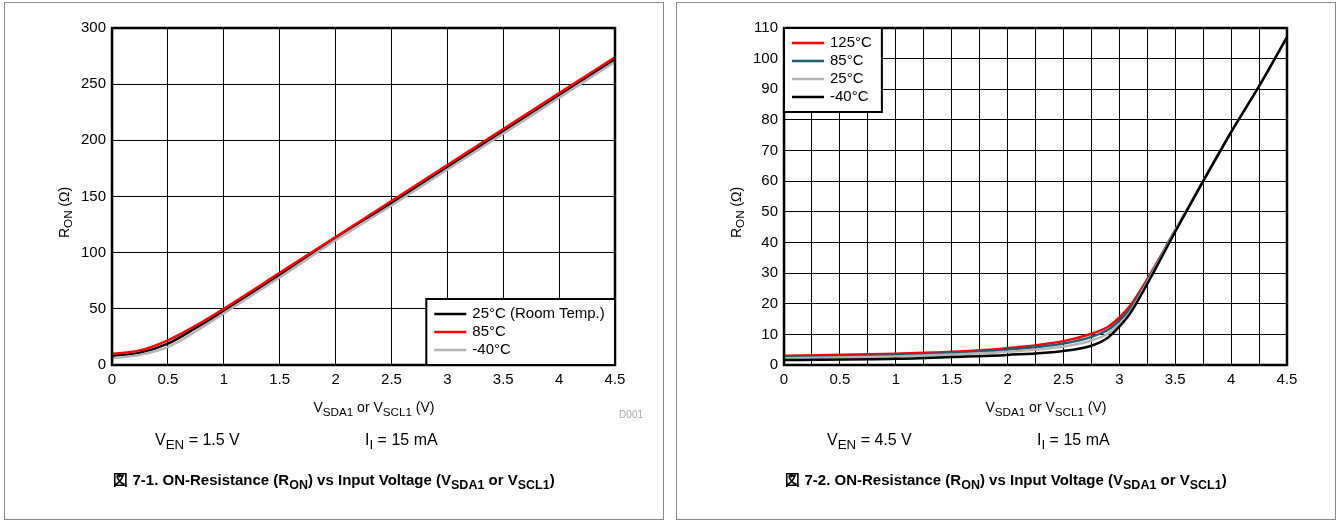 The height and width of the screenshot is (525, 1340). Describe the element at coordinates (770, 180) in the screenshot. I see `y-tick-label: 60` at that location.